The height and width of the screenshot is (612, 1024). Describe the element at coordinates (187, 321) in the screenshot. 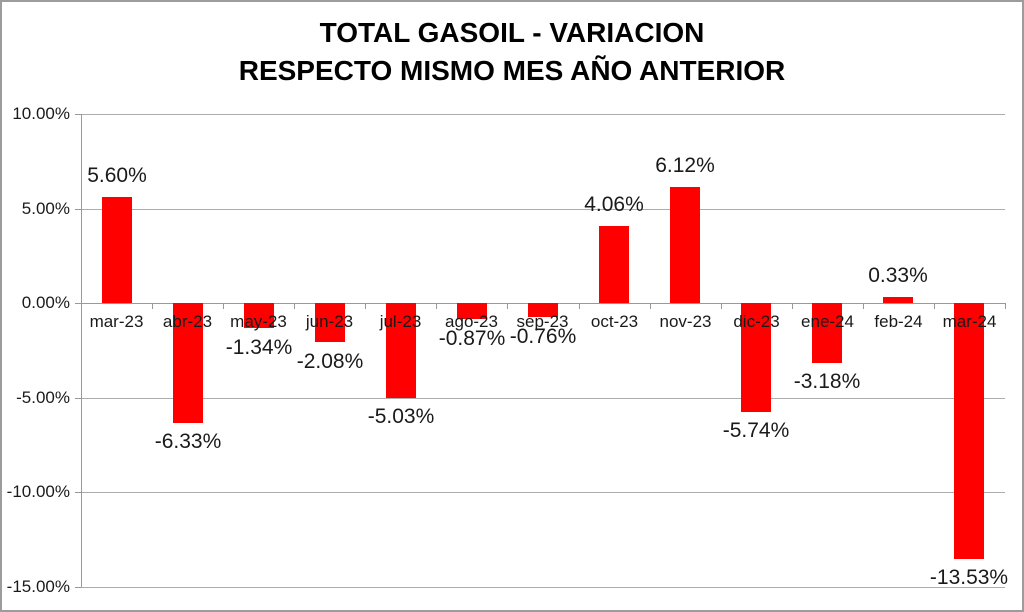

I see `category-label-abr-23: abr-23` at that location.